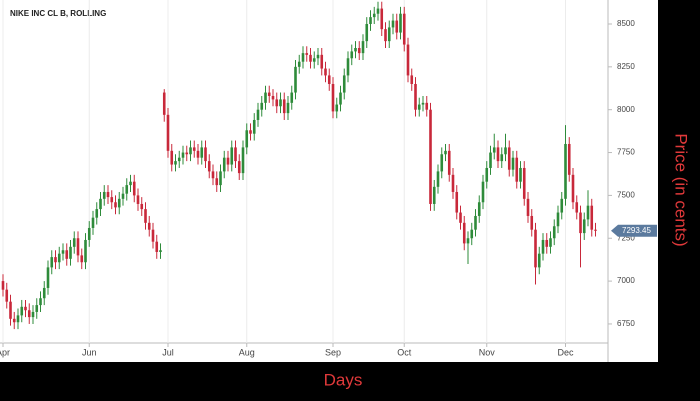  What do you see at coordinates (5, 352) in the screenshot?
I see `x-tick-label: Apr` at bounding box center [5, 352].